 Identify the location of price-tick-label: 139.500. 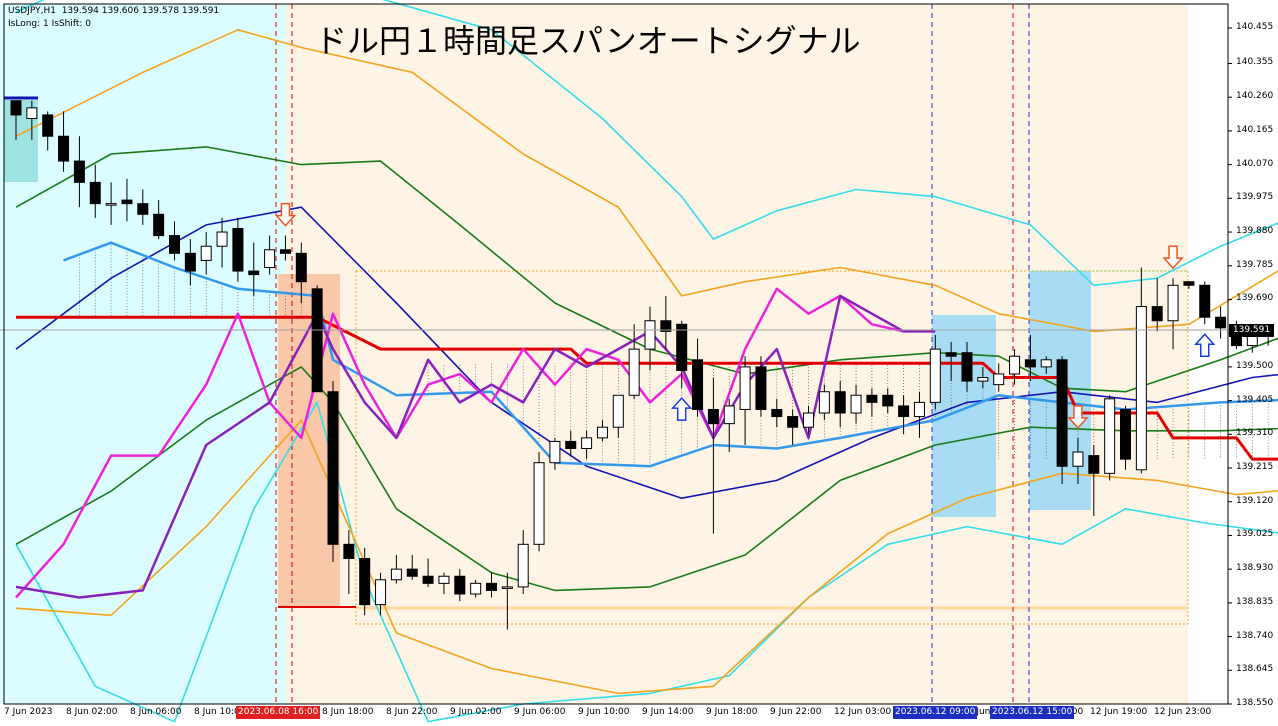
(1255, 365).